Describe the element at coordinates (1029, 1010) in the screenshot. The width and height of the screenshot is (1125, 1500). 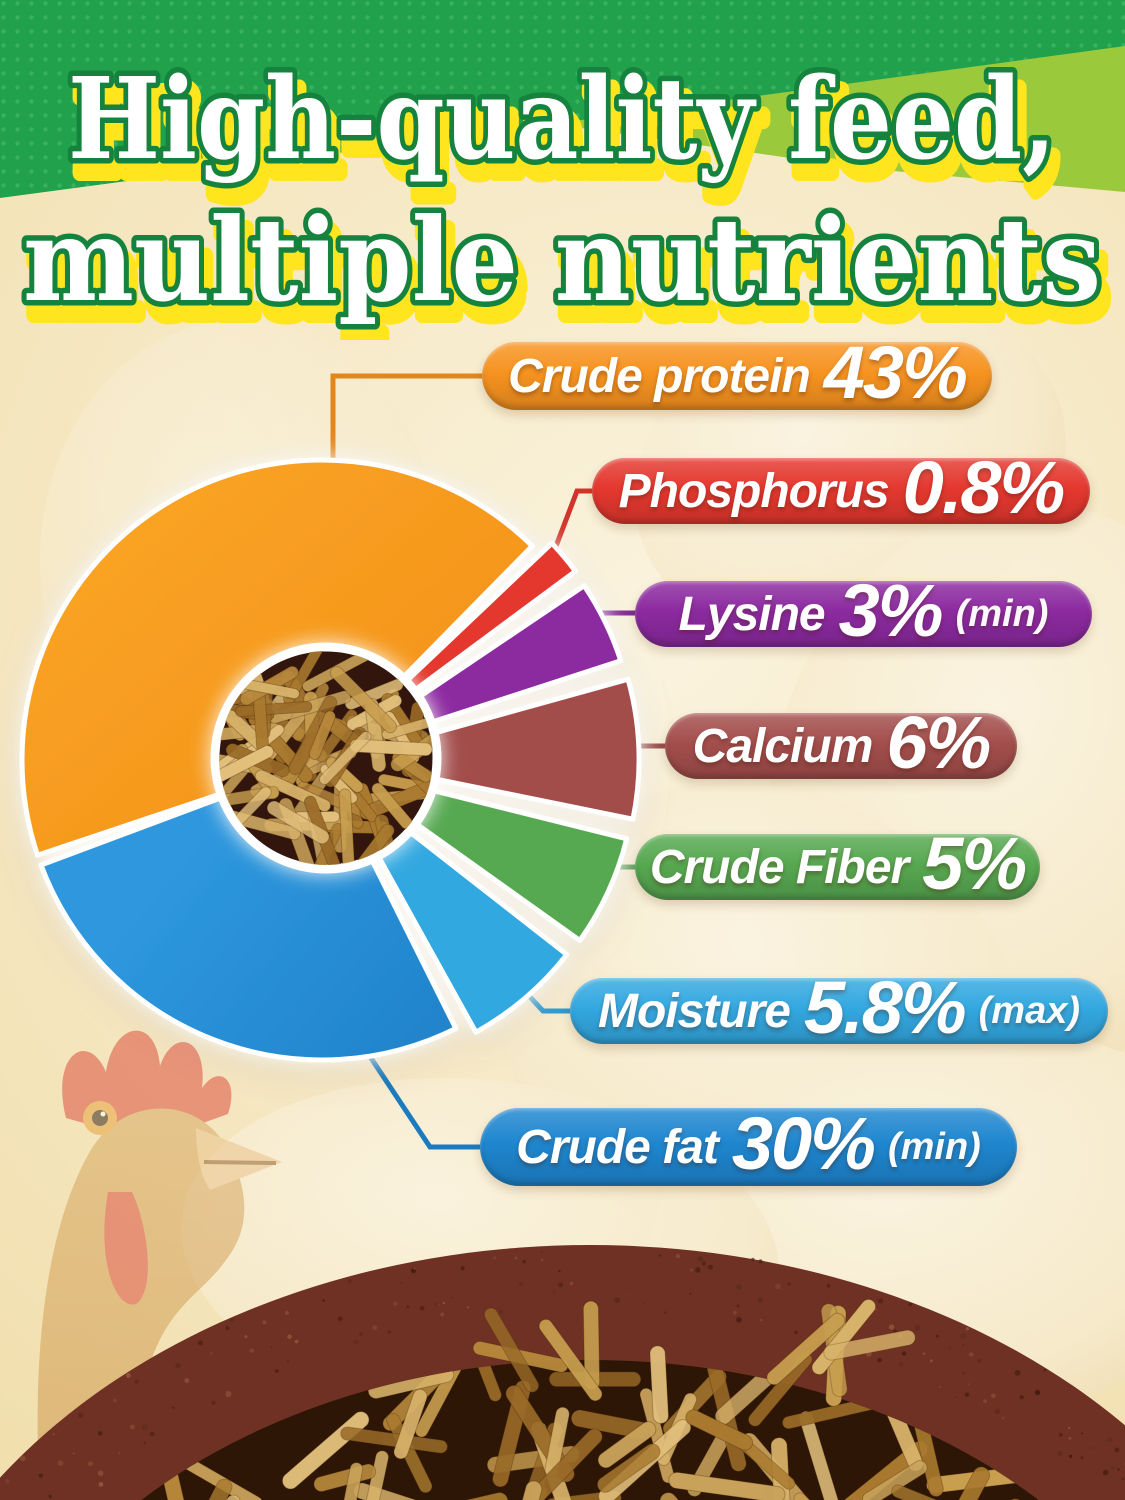
I see `nutrient-note: (max)` at that location.